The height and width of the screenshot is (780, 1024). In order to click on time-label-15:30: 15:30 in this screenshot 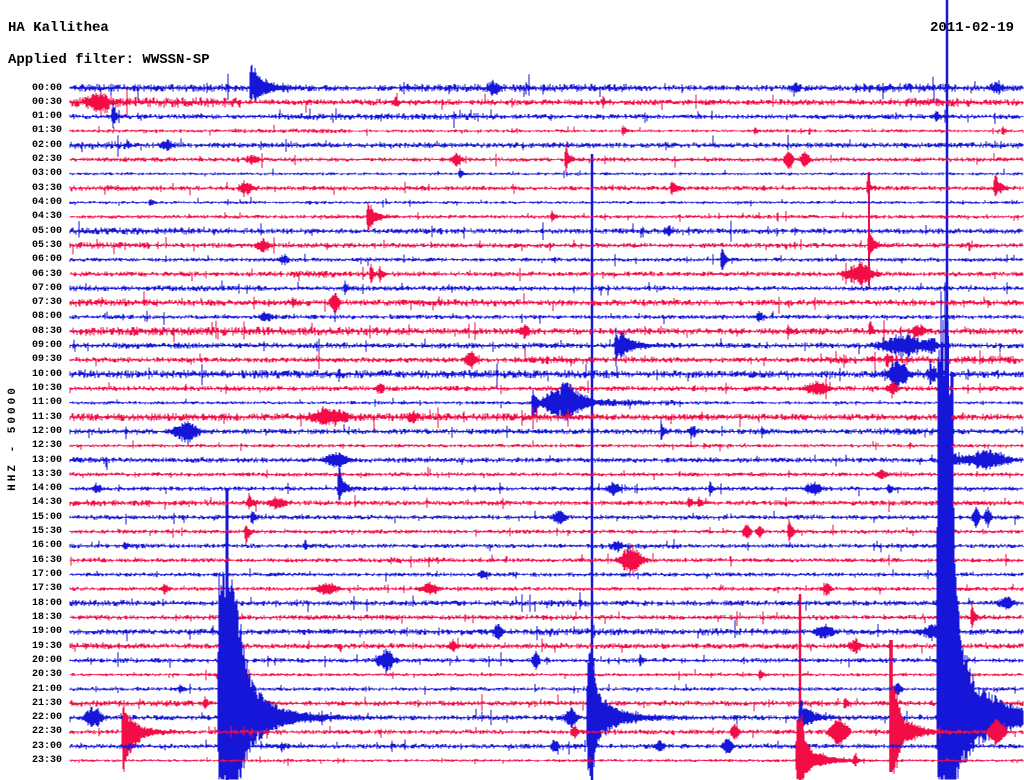, I will do `click(46, 532)`.